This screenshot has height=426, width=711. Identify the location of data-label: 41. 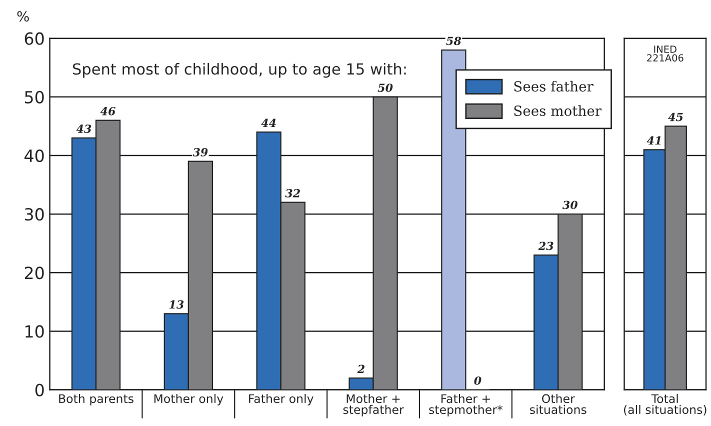
(653, 140).